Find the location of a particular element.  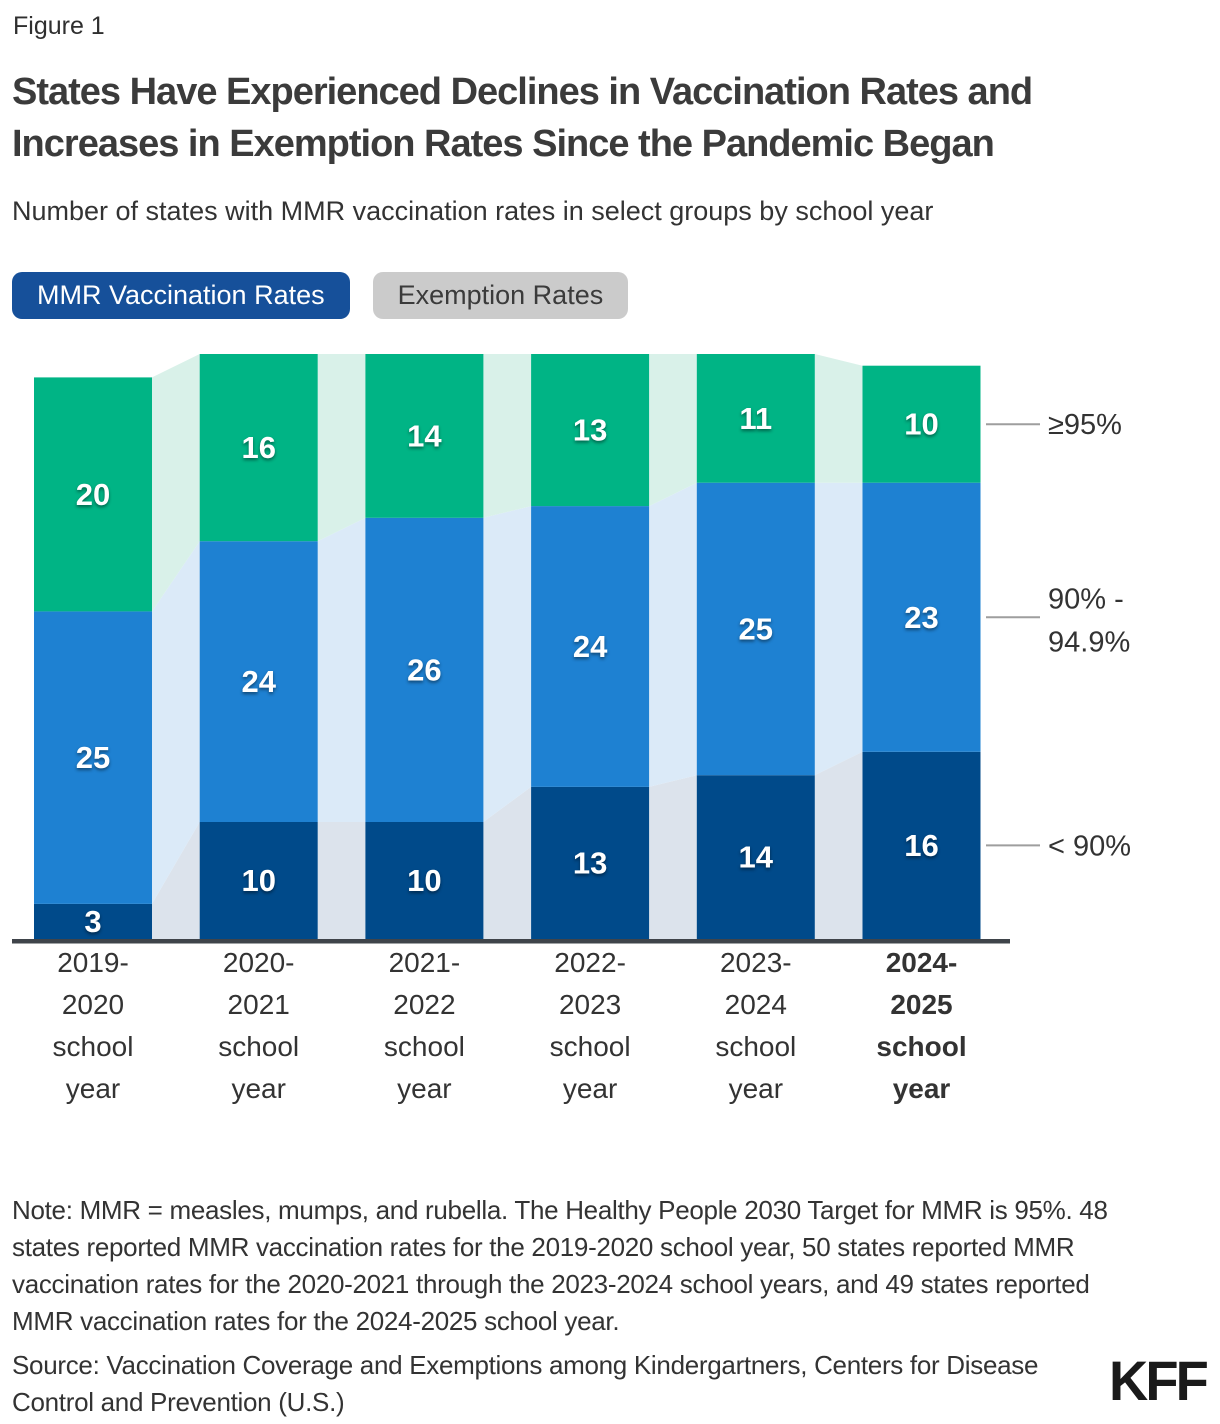

x-axis-label: 2024- is located at coordinates (922, 962).